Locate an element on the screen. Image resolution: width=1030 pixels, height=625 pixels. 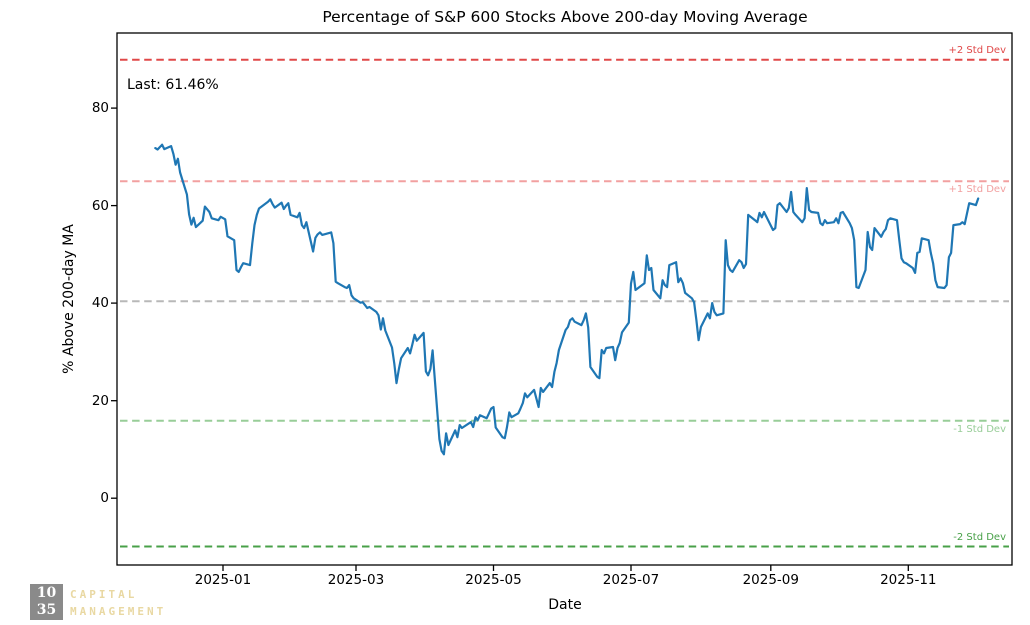
x-tick-label: 2025-05 is located at coordinates (493, 580).